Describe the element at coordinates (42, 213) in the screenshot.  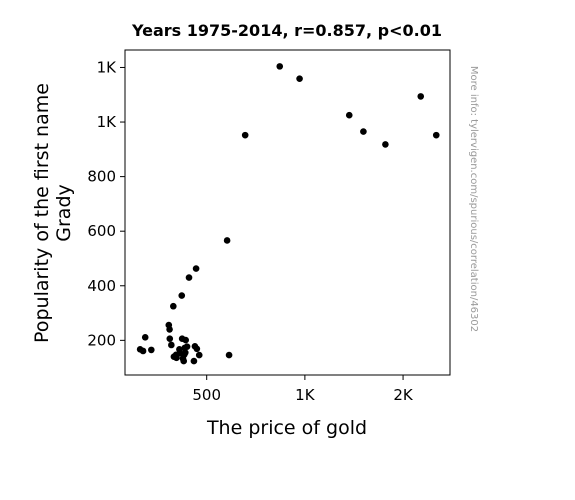
I see `y-axis-label-line1: Popularity of the first name` at that location.